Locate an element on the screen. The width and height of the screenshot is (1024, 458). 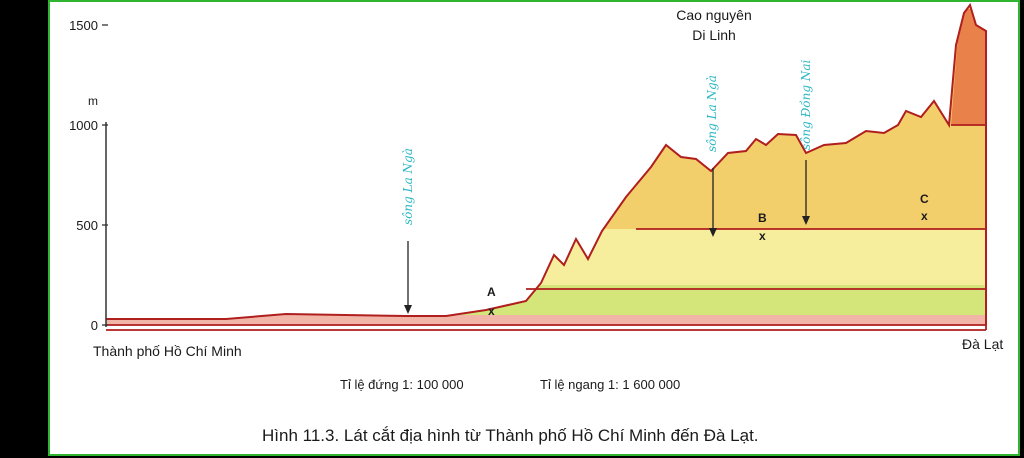
point-c-mark: x is located at coordinates (924, 216).